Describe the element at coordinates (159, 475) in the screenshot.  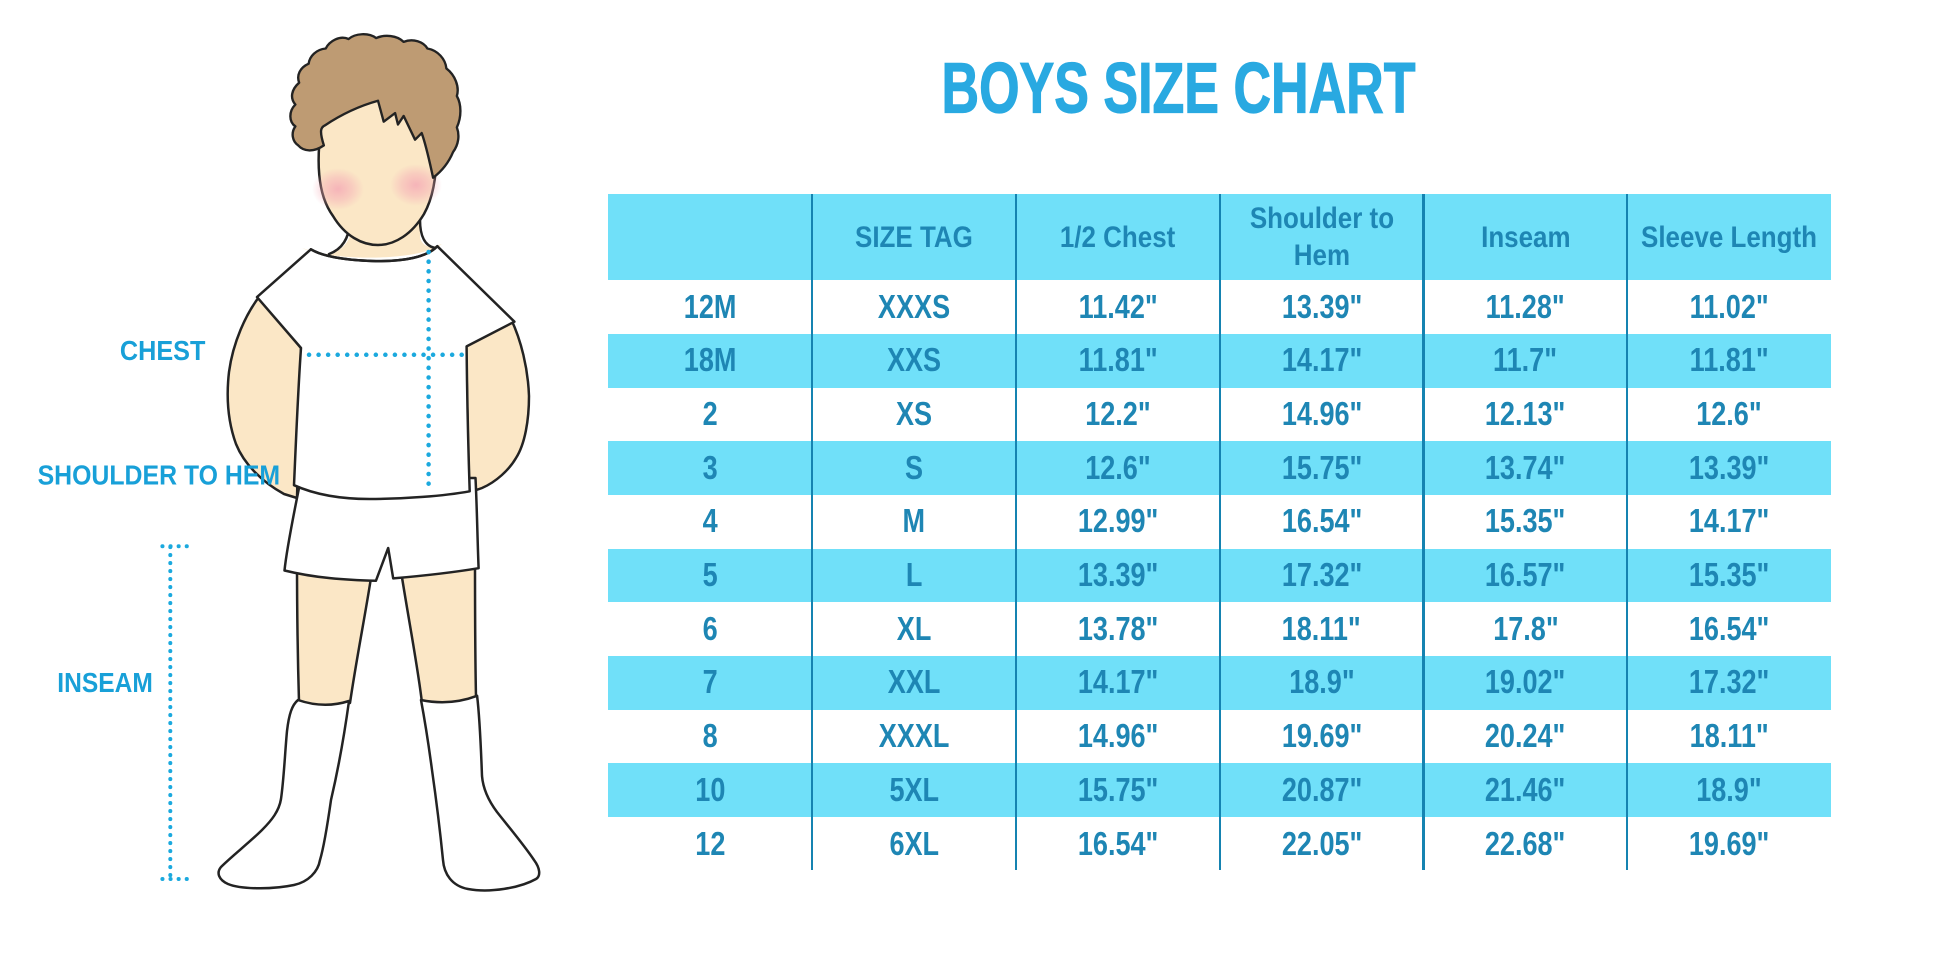
I see `svg-text: SHOULDER TO HEM` at that location.